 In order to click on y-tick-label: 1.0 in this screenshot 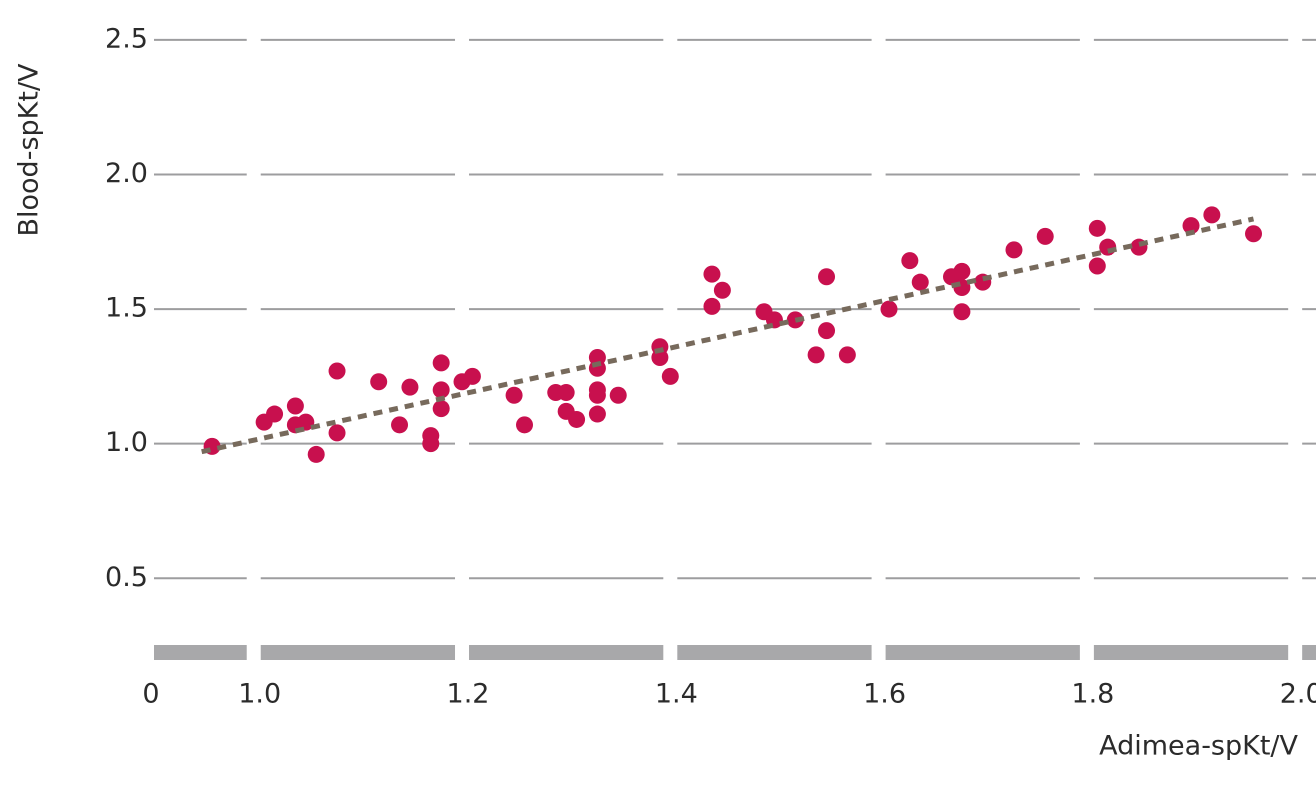, I will do `click(126, 442)`.